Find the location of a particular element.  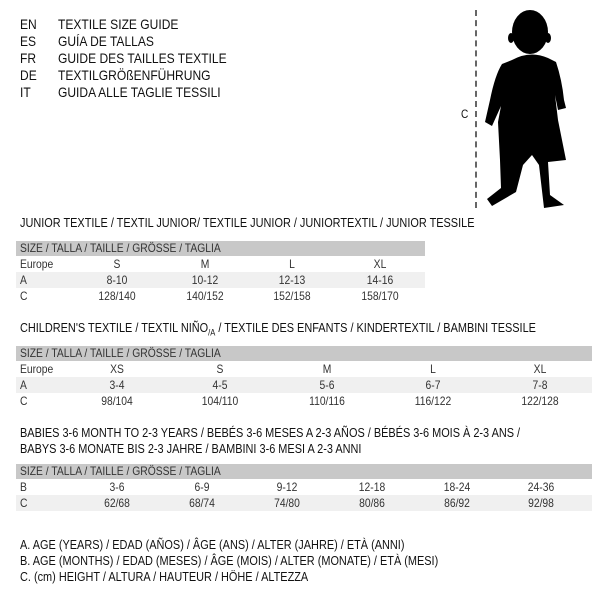

baby-silhouette-icon is located at coordinates (525, 109).